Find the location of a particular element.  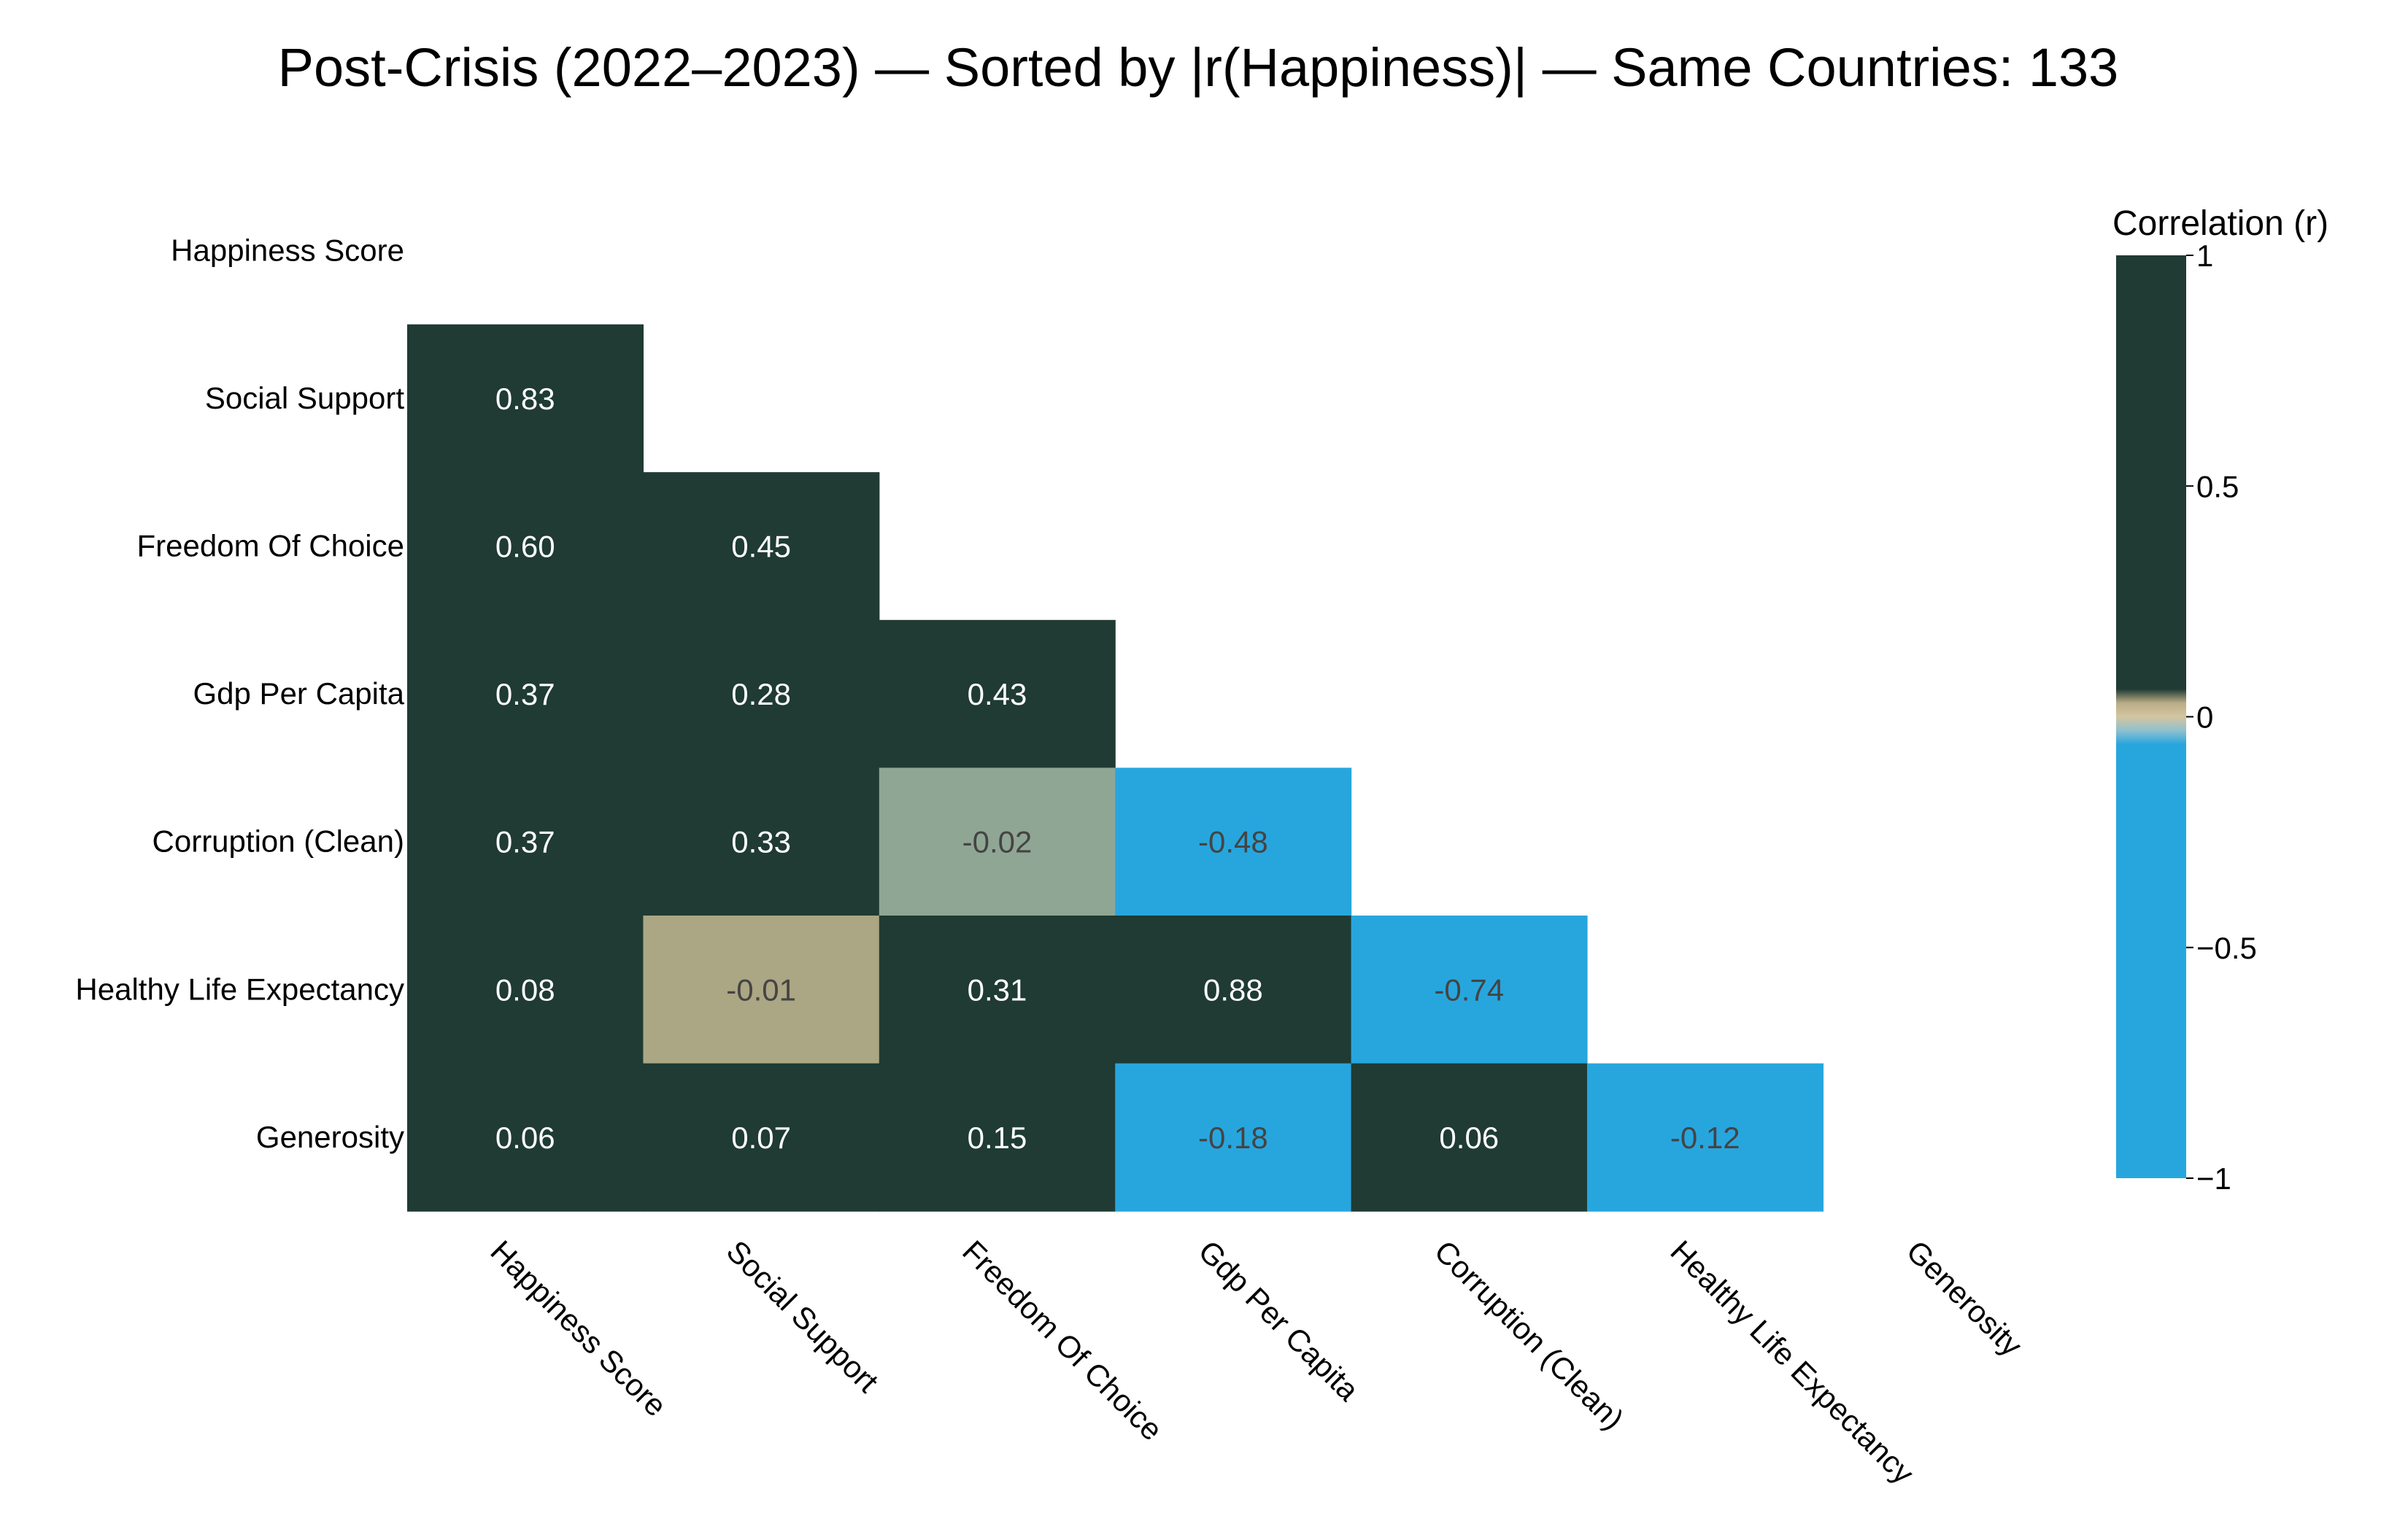

cell-value-label: -0.48 is located at coordinates (1233, 842).